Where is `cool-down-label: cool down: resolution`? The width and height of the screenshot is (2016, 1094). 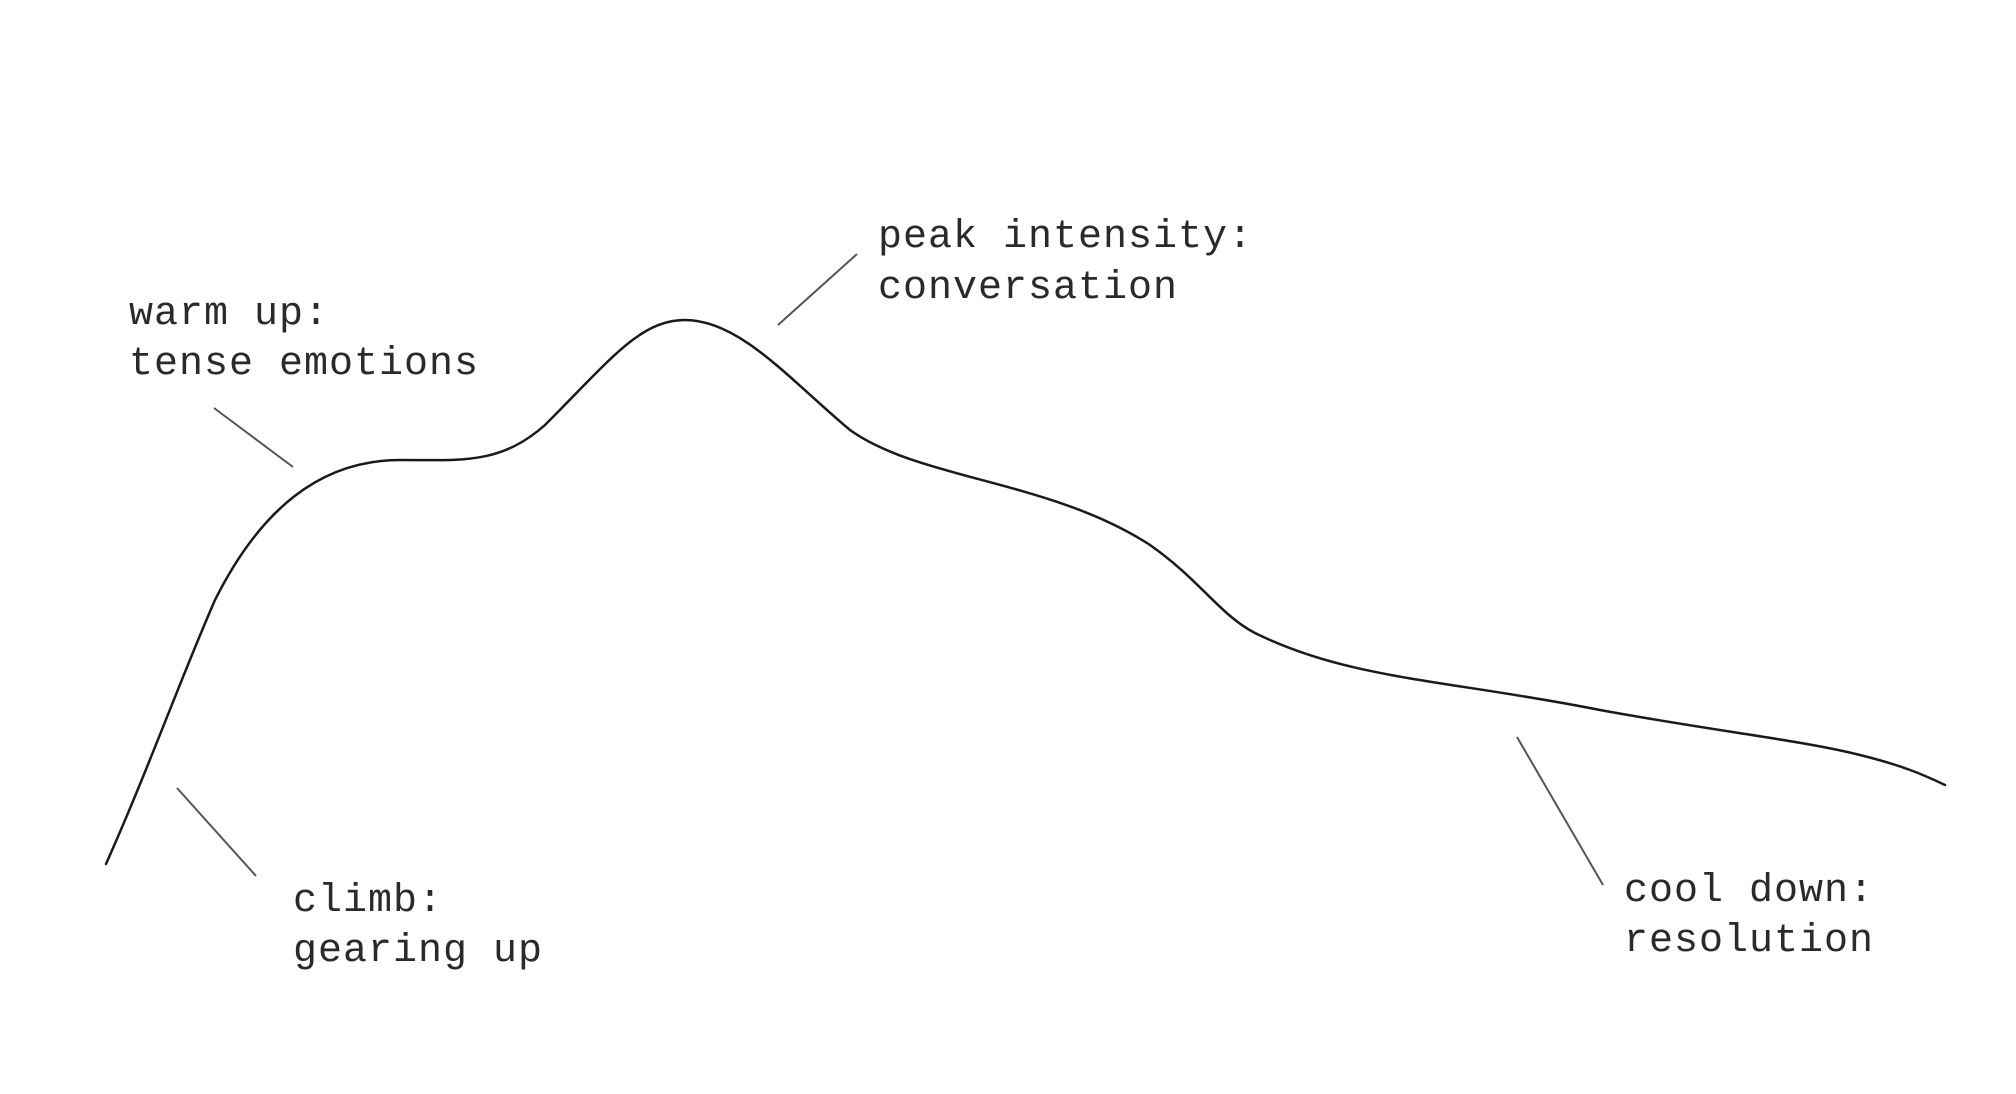 cool-down-label: cool down: resolution is located at coordinates (1749, 916).